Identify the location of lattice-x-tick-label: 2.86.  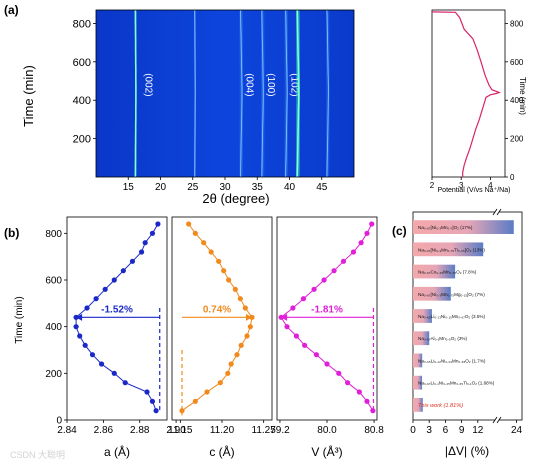
(104, 430).